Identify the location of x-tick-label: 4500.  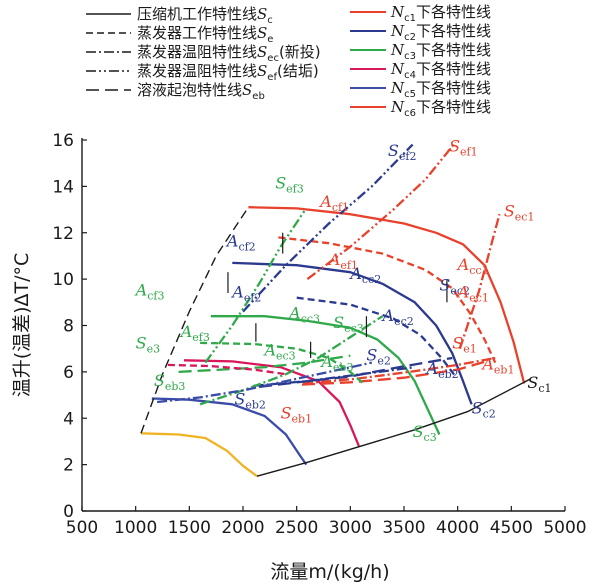
(511, 528).